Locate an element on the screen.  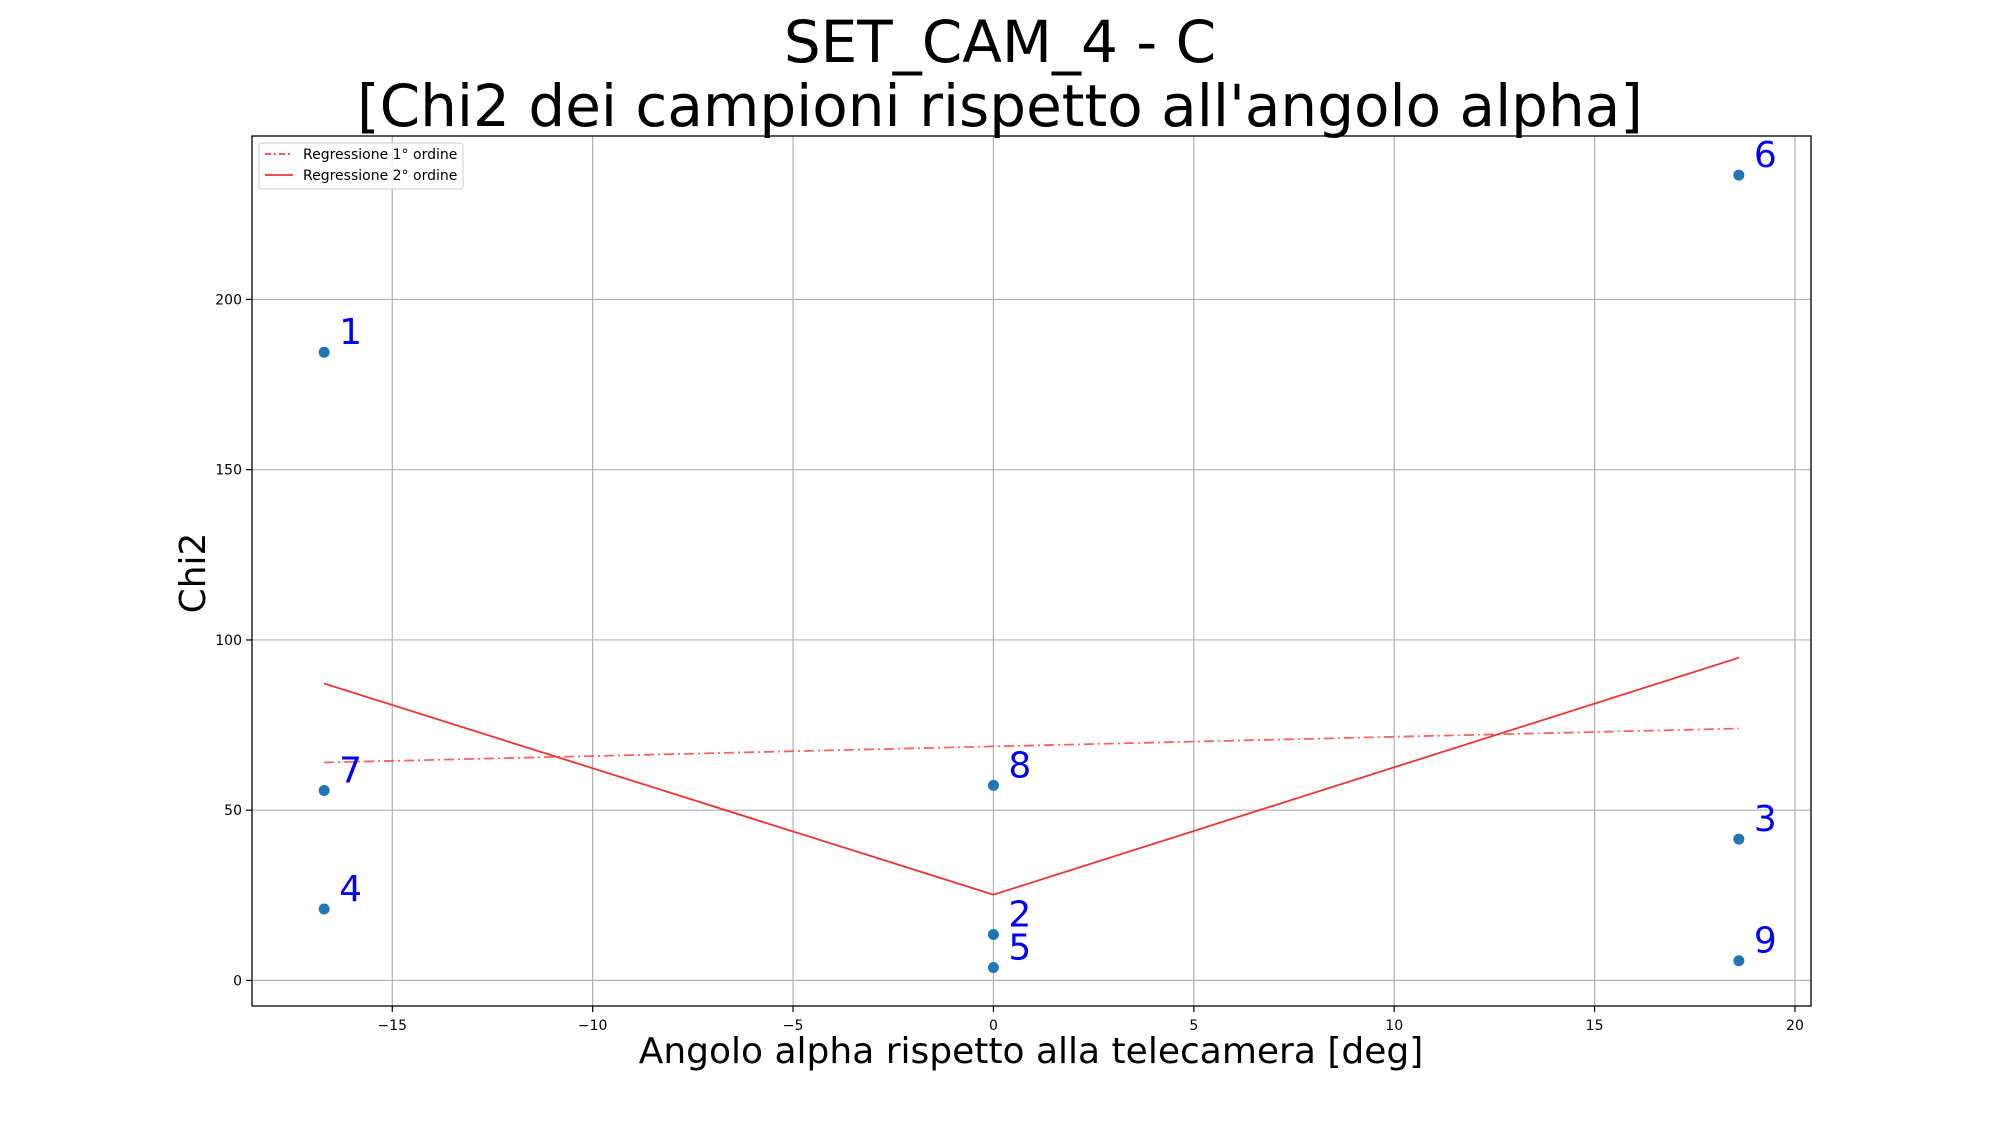
data-point-label-4: 4 is located at coordinates (350, 889).